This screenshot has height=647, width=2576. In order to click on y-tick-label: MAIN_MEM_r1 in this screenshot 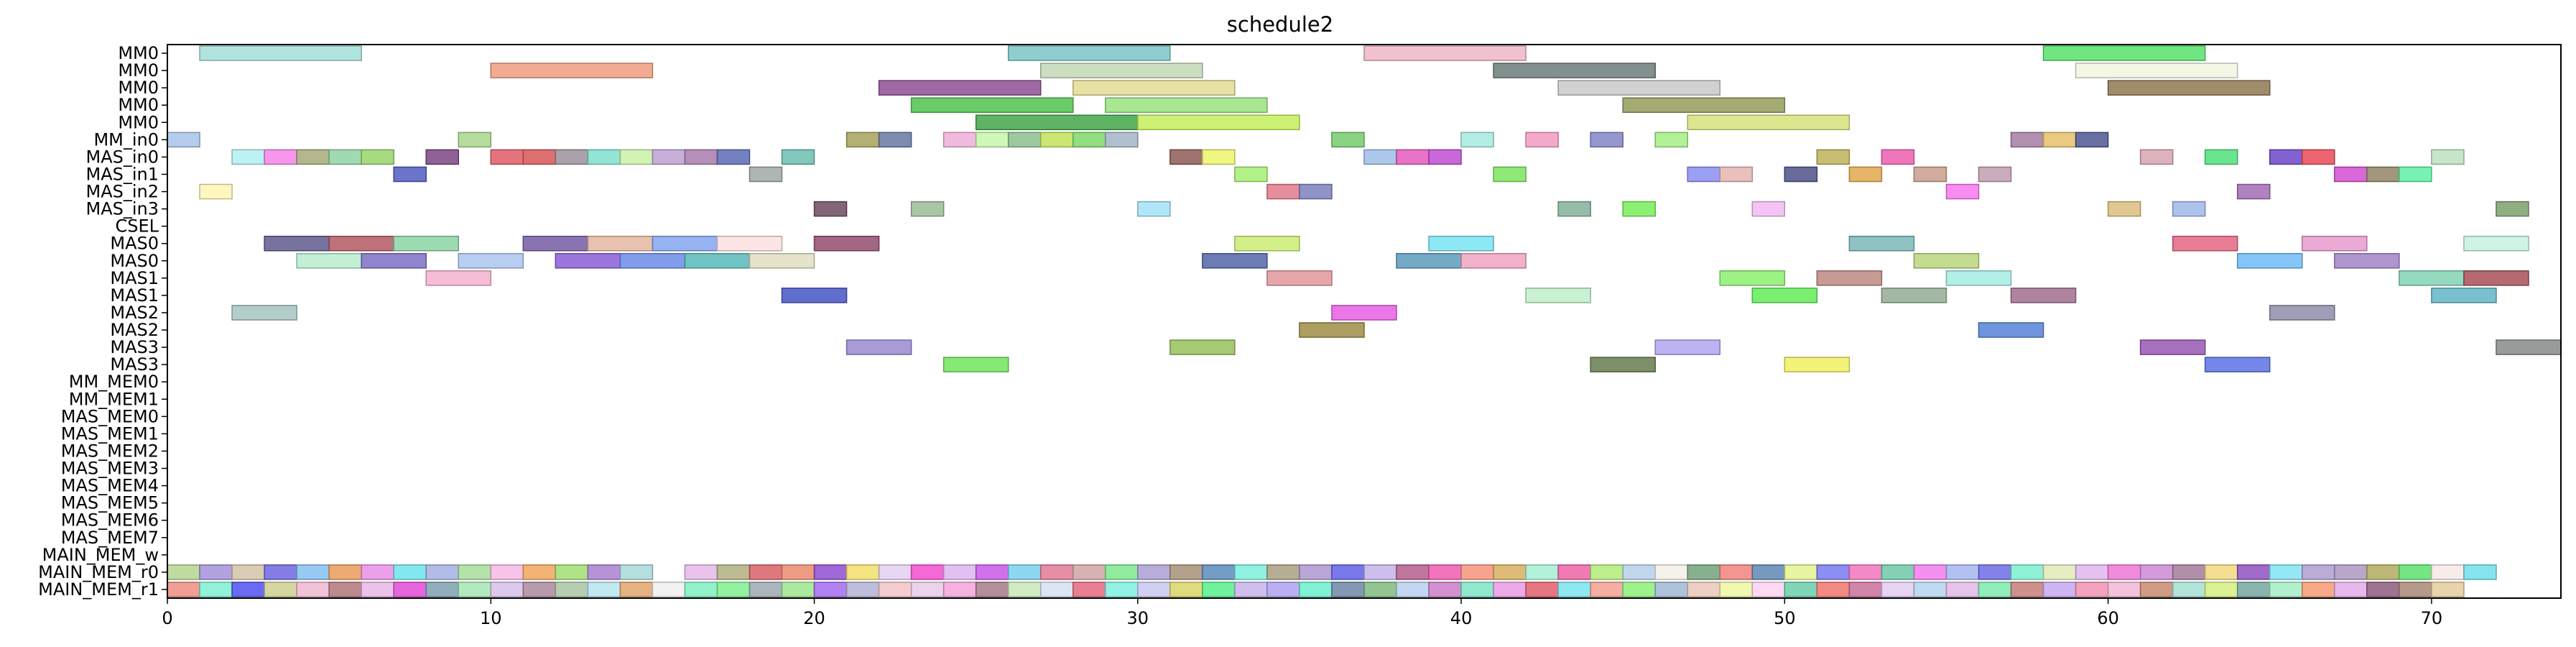, I will do `click(98, 589)`.